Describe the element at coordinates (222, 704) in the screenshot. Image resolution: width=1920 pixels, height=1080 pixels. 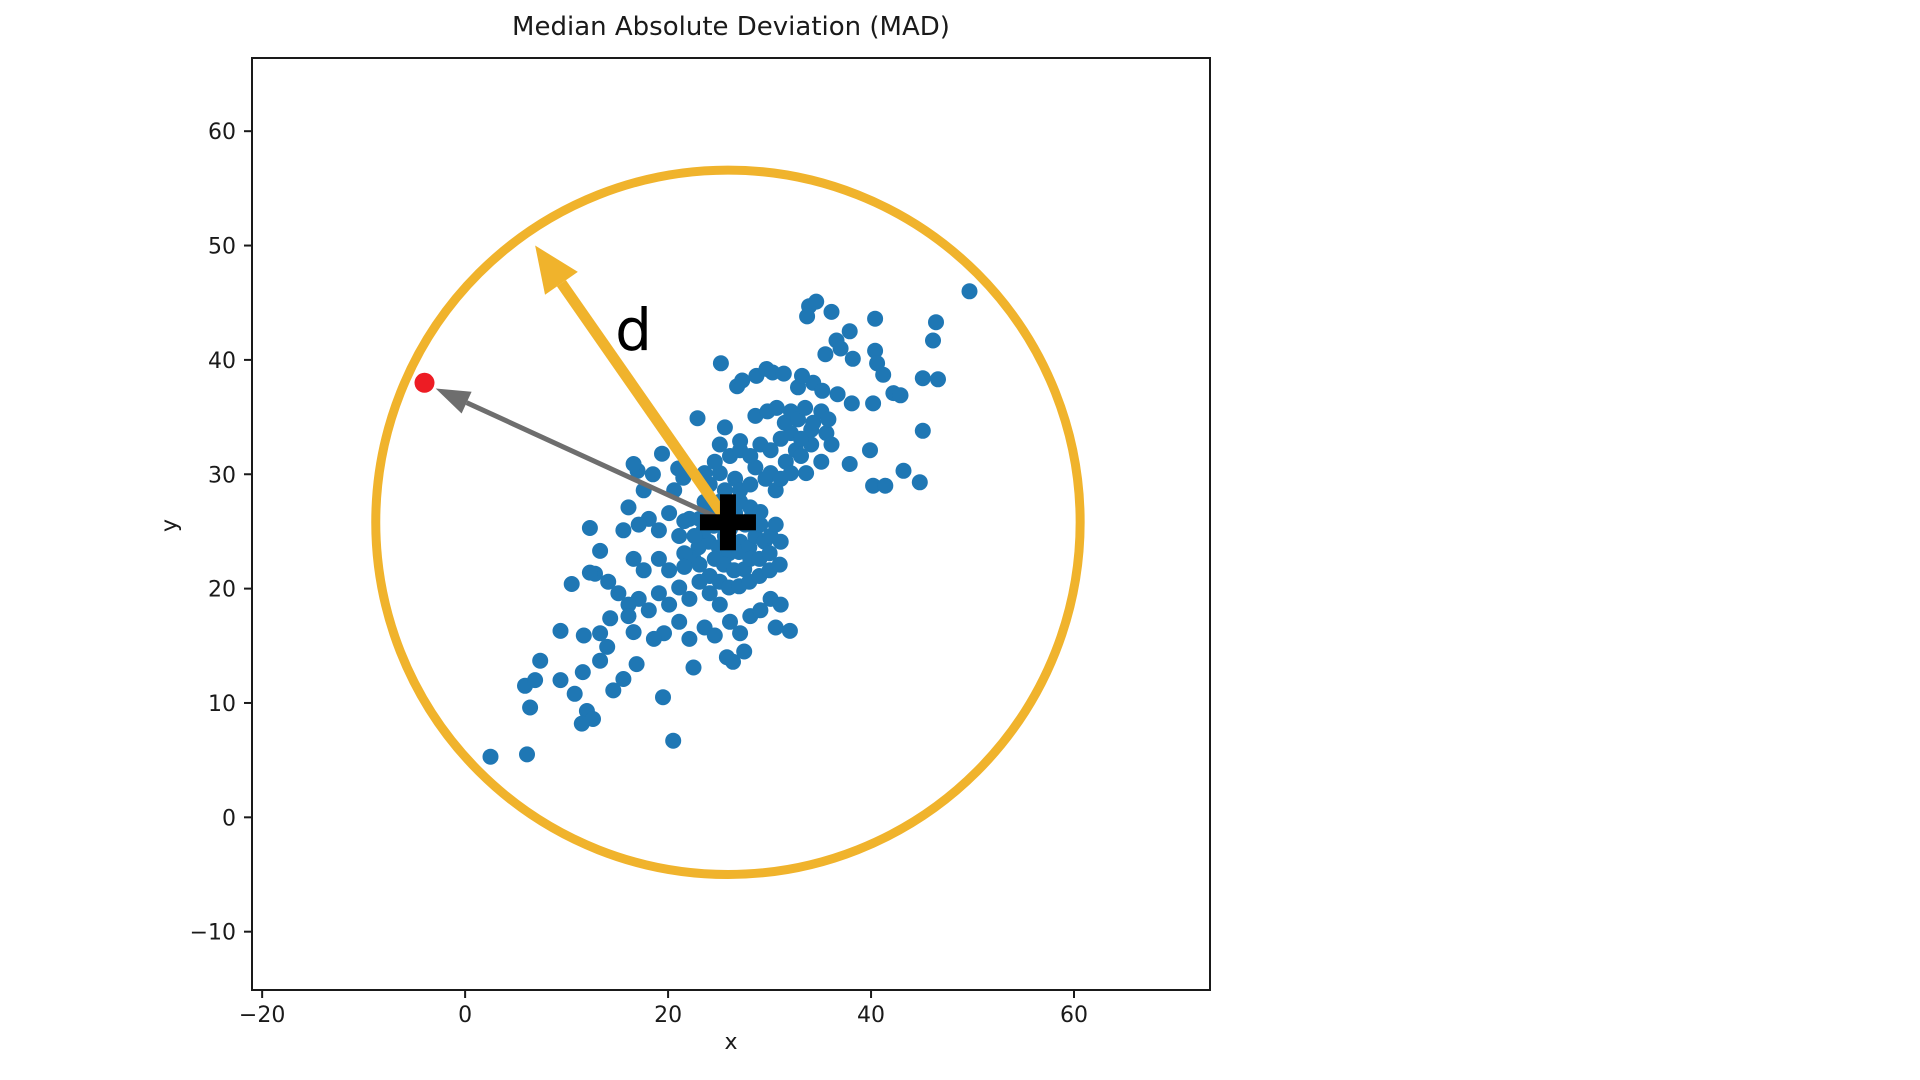
I see `y-tick-label: 10` at that location.